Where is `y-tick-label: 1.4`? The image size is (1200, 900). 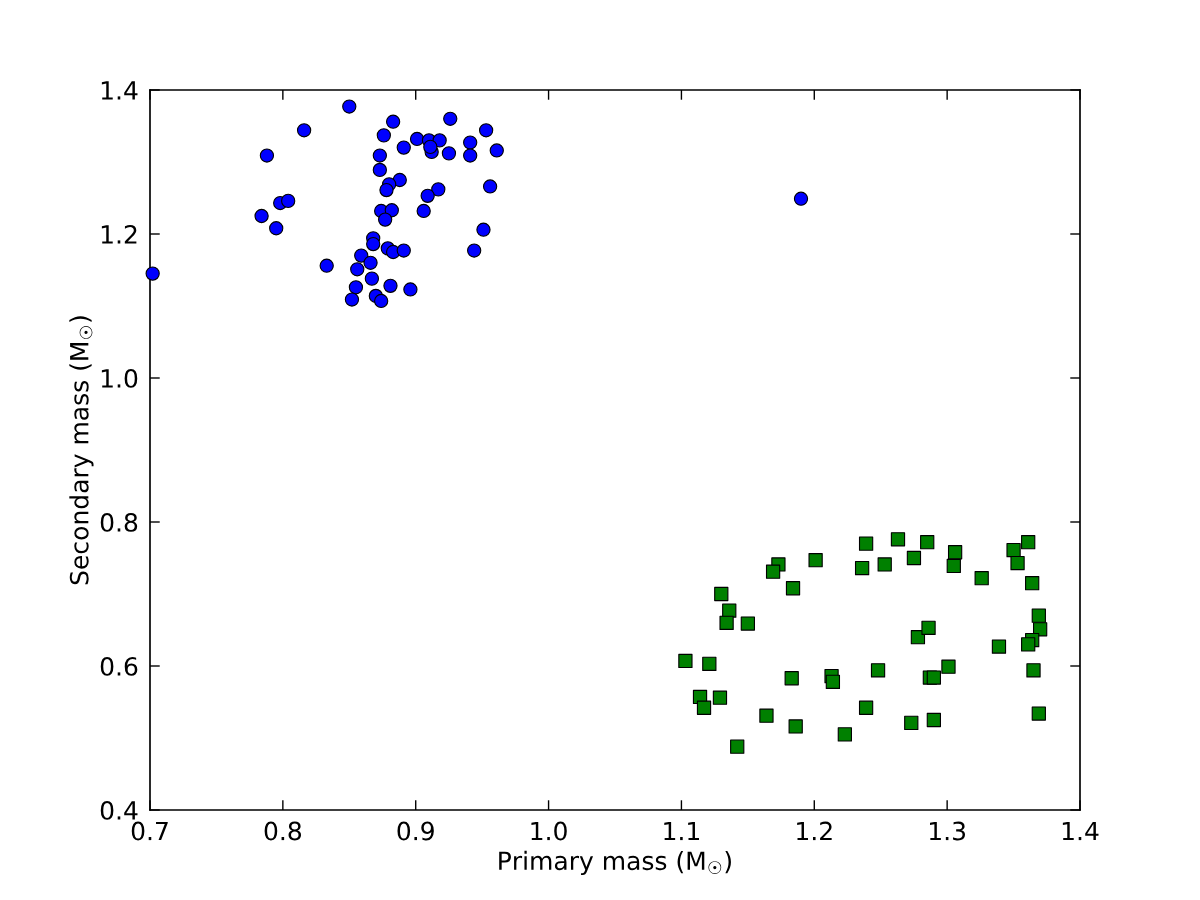
y-tick-label: 1.4 is located at coordinates (119, 90).